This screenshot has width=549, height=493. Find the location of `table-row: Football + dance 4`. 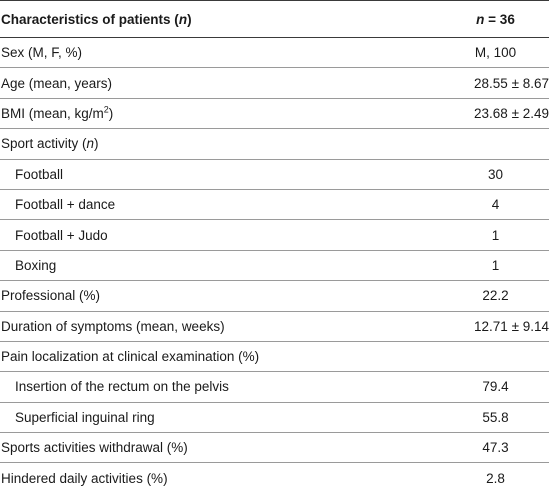

table-row: Football + dance 4 is located at coordinates (274, 205).